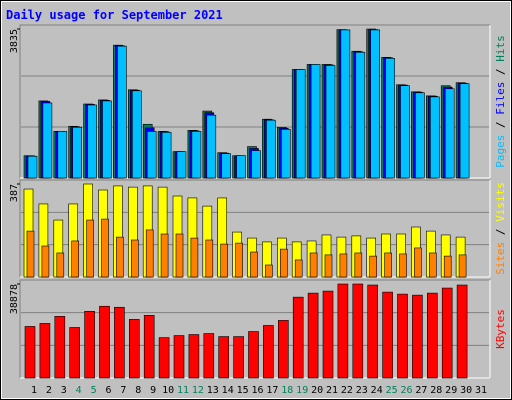 This screenshot has width=512, height=400. Describe the element at coordinates (272, 390) in the screenshot. I see `x-tick-label: 17` at that location.